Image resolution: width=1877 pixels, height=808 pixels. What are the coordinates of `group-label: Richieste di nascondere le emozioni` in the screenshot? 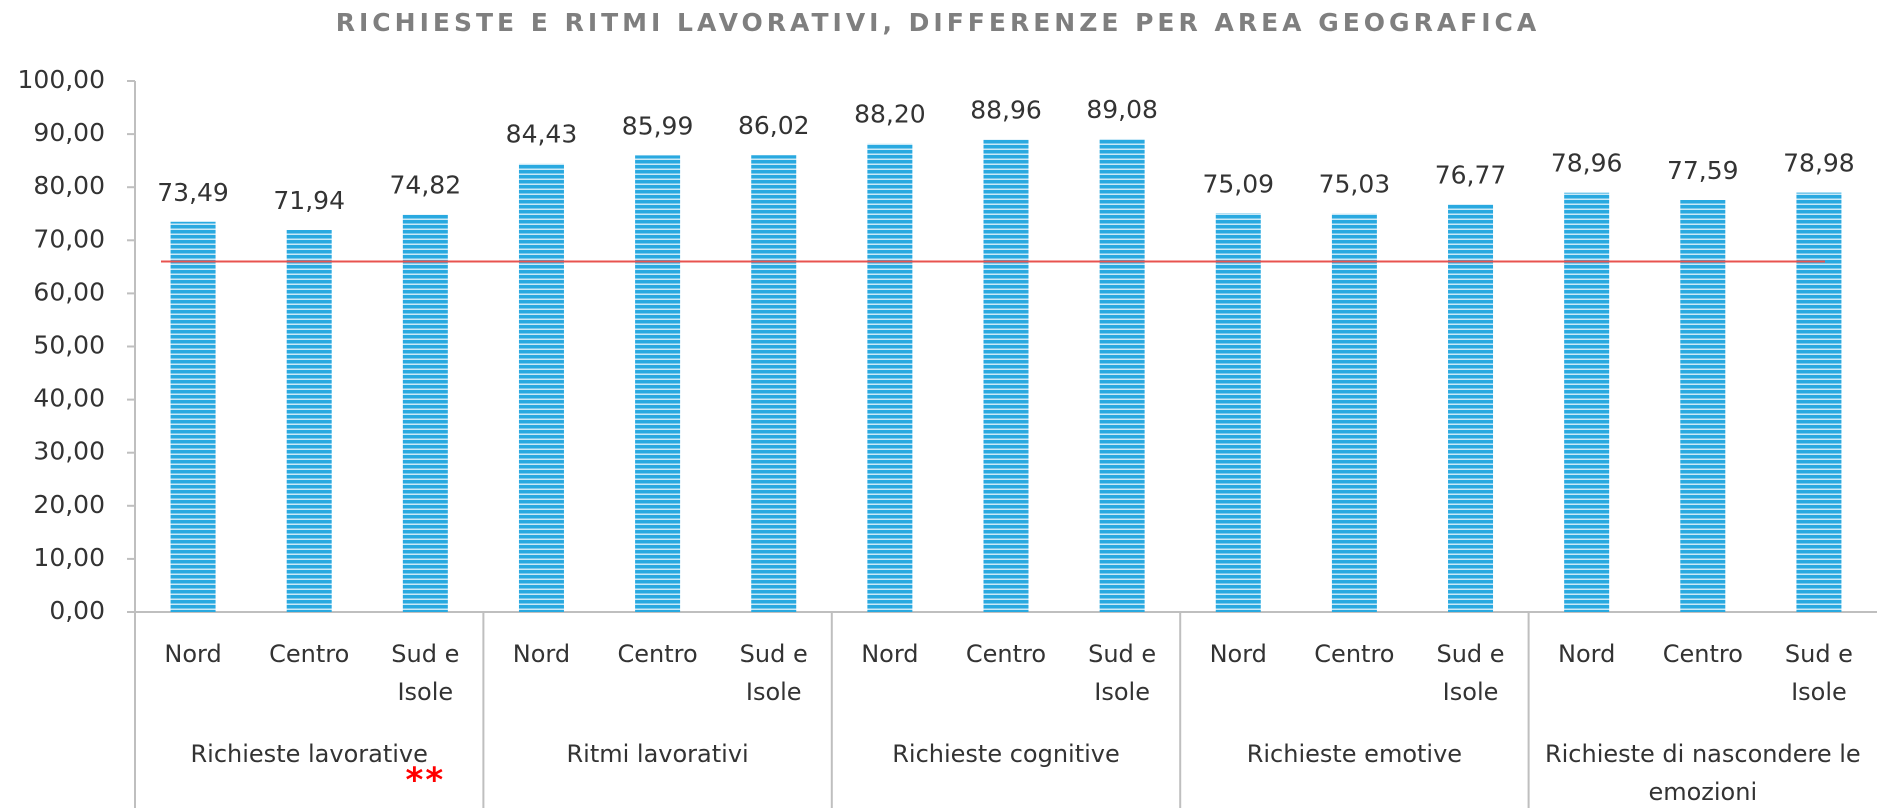 It's located at (1702, 773).